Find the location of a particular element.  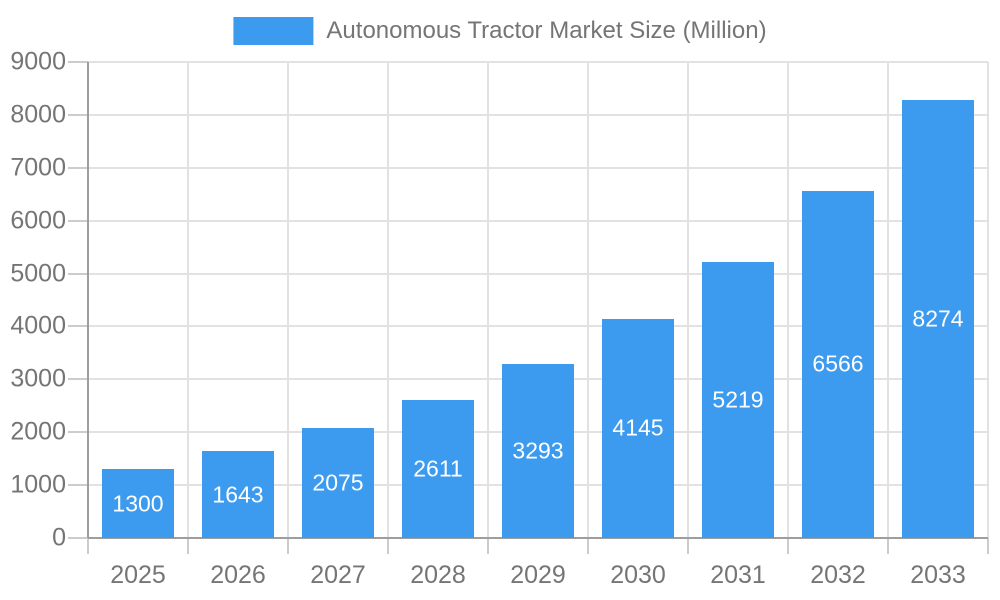

y-axis-tick-label: 5000 is located at coordinates (38, 273).